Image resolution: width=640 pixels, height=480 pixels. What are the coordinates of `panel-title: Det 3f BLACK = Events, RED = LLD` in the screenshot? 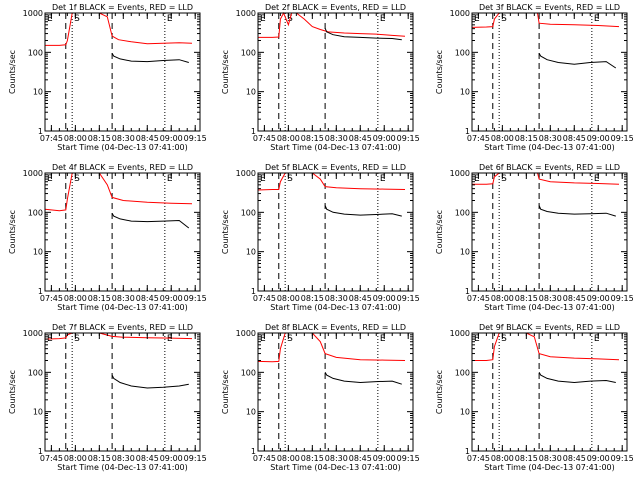 It's located at (549, 7).